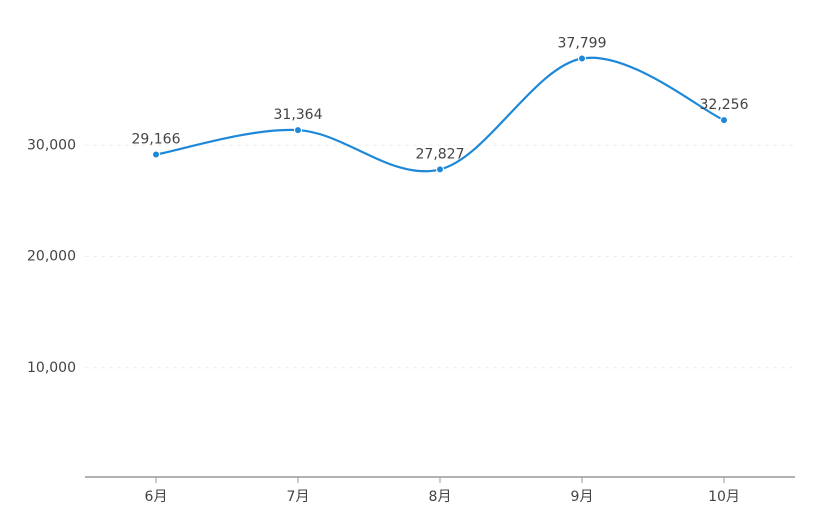 The width and height of the screenshot is (820, 521). What do you see at coordinates (298, 497) in the screenshot?
I see `x-tick-label: 7月` at bounding box center [298, 497].